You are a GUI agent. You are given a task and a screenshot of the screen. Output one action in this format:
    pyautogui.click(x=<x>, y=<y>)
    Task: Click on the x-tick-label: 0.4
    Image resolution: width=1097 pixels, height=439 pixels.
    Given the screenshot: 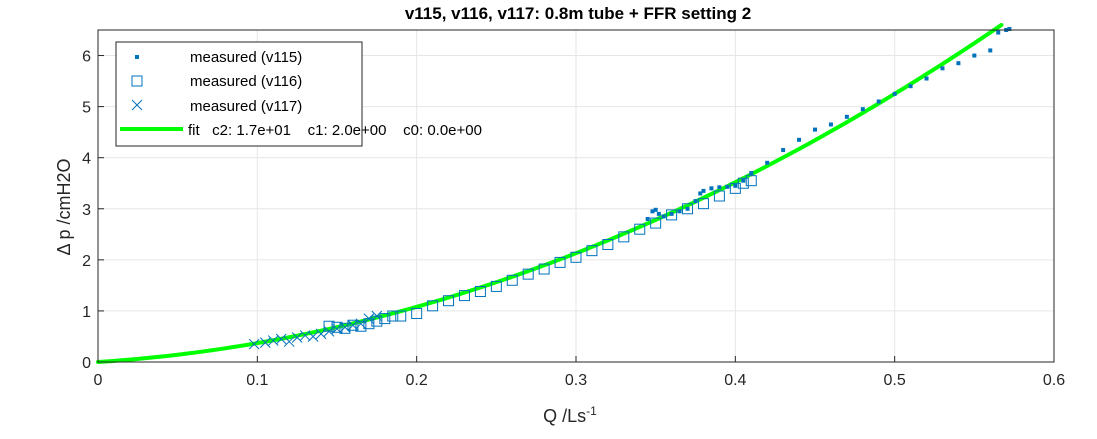 What is the action you would take?
    pyautogui.click(x=735, y=380)
    